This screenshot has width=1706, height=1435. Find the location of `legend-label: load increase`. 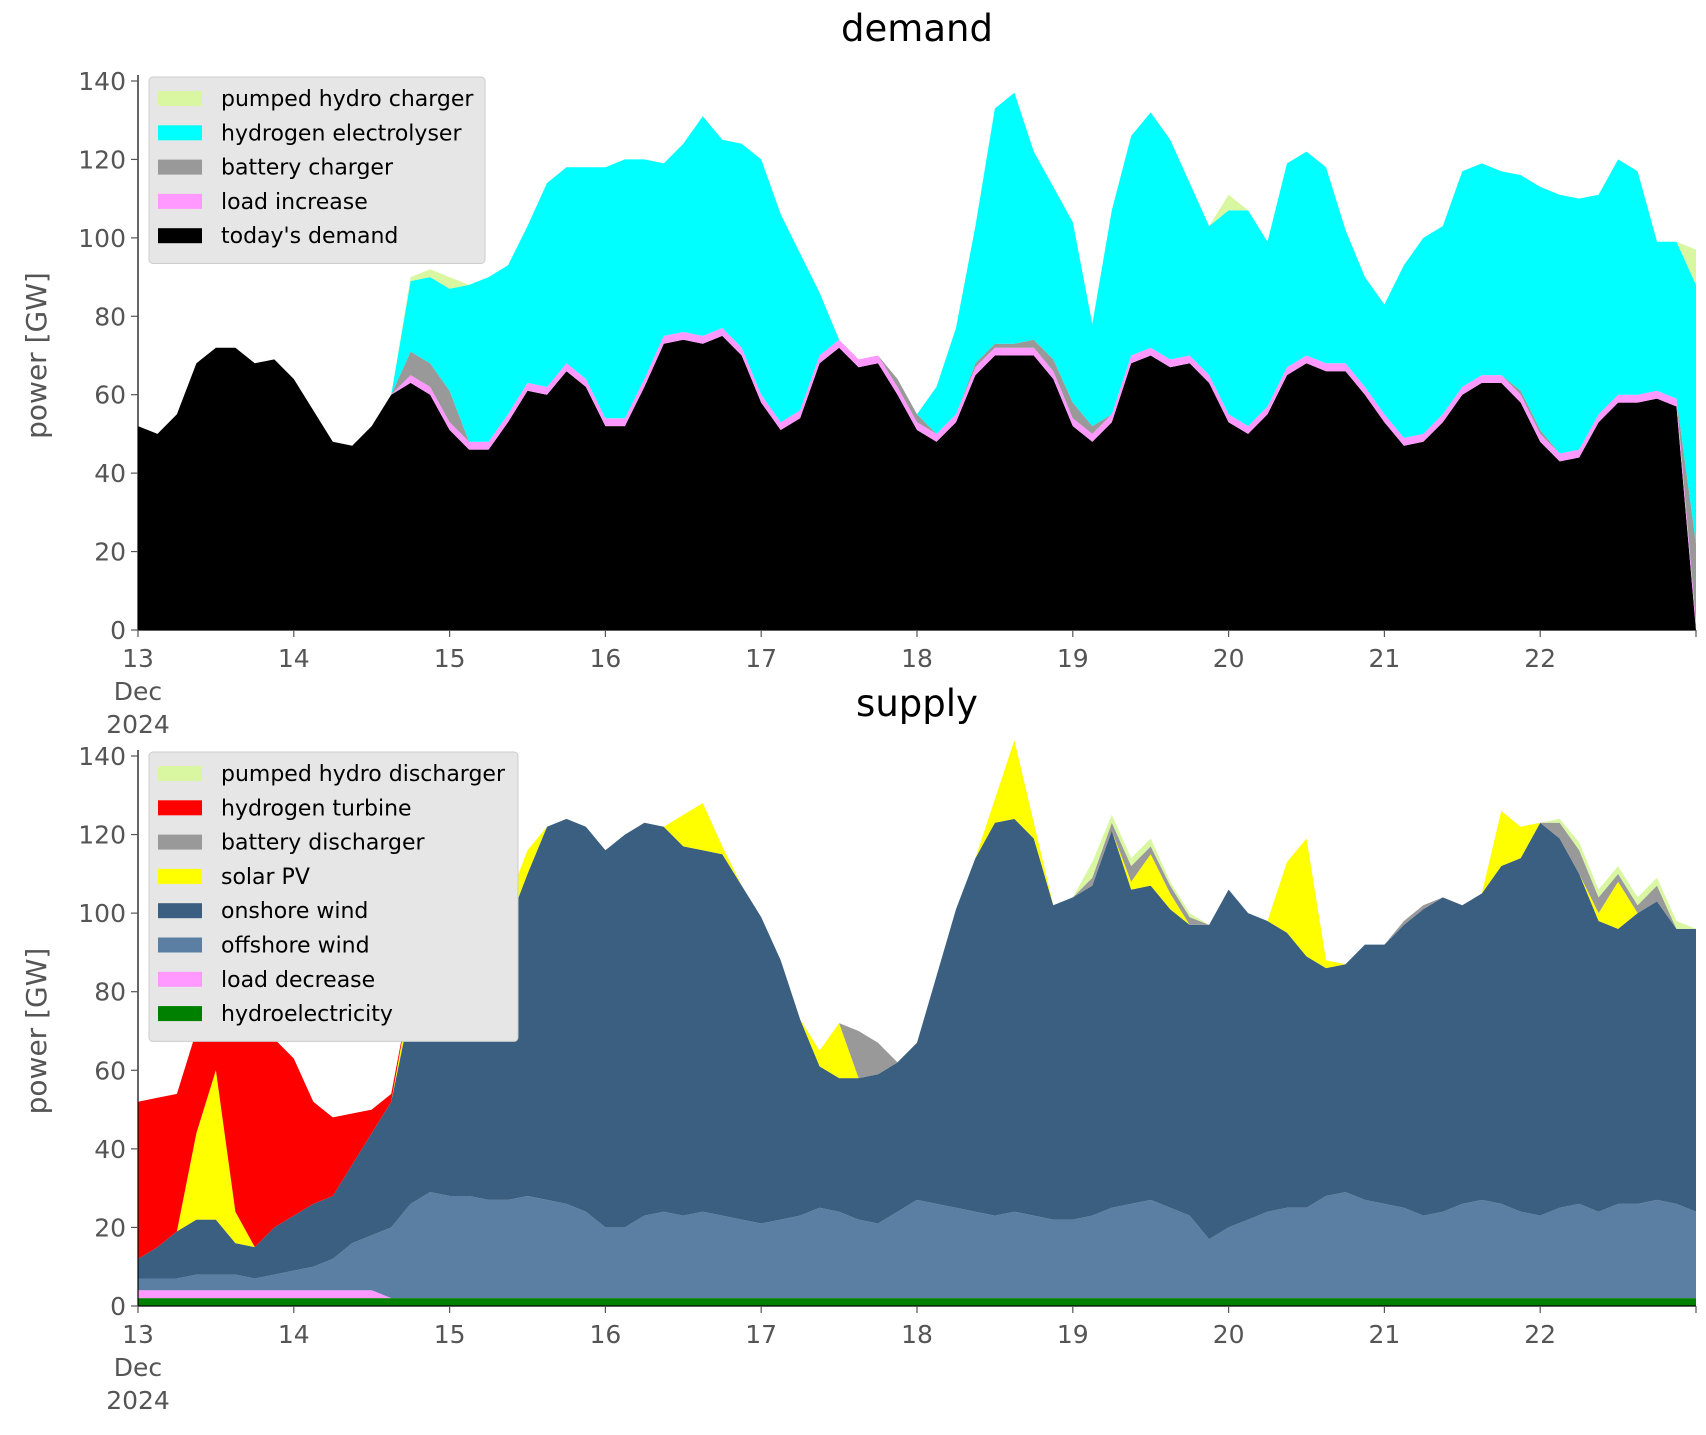

legend-label: load increase is located at coordinates (294, 202).